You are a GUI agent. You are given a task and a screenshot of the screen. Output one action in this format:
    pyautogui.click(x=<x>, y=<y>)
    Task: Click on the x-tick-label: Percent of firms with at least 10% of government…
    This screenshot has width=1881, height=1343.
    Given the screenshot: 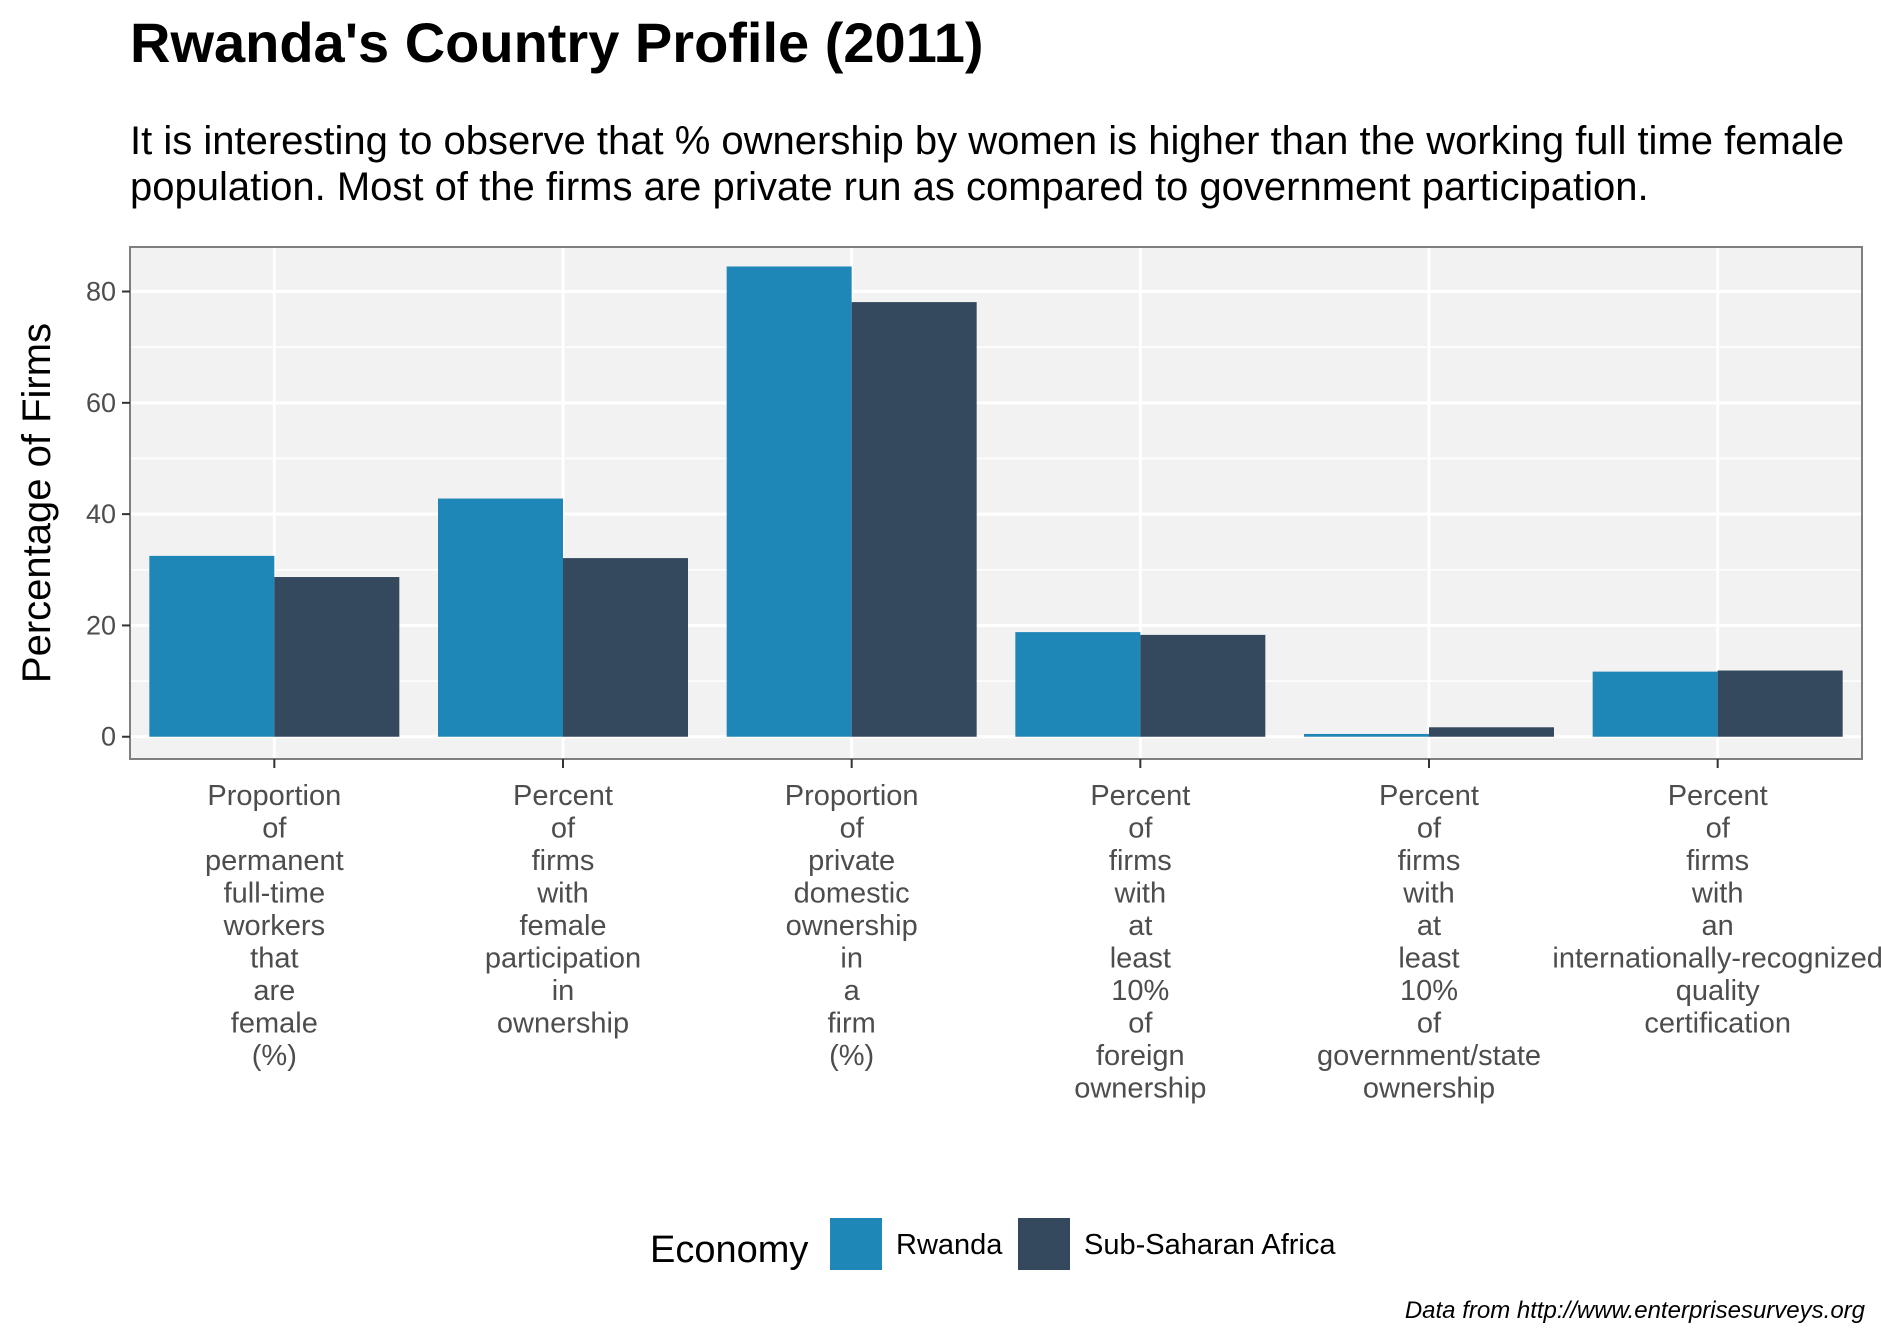 What is the action you would take?
    pyautogui.click(x=1429, y=942)
    